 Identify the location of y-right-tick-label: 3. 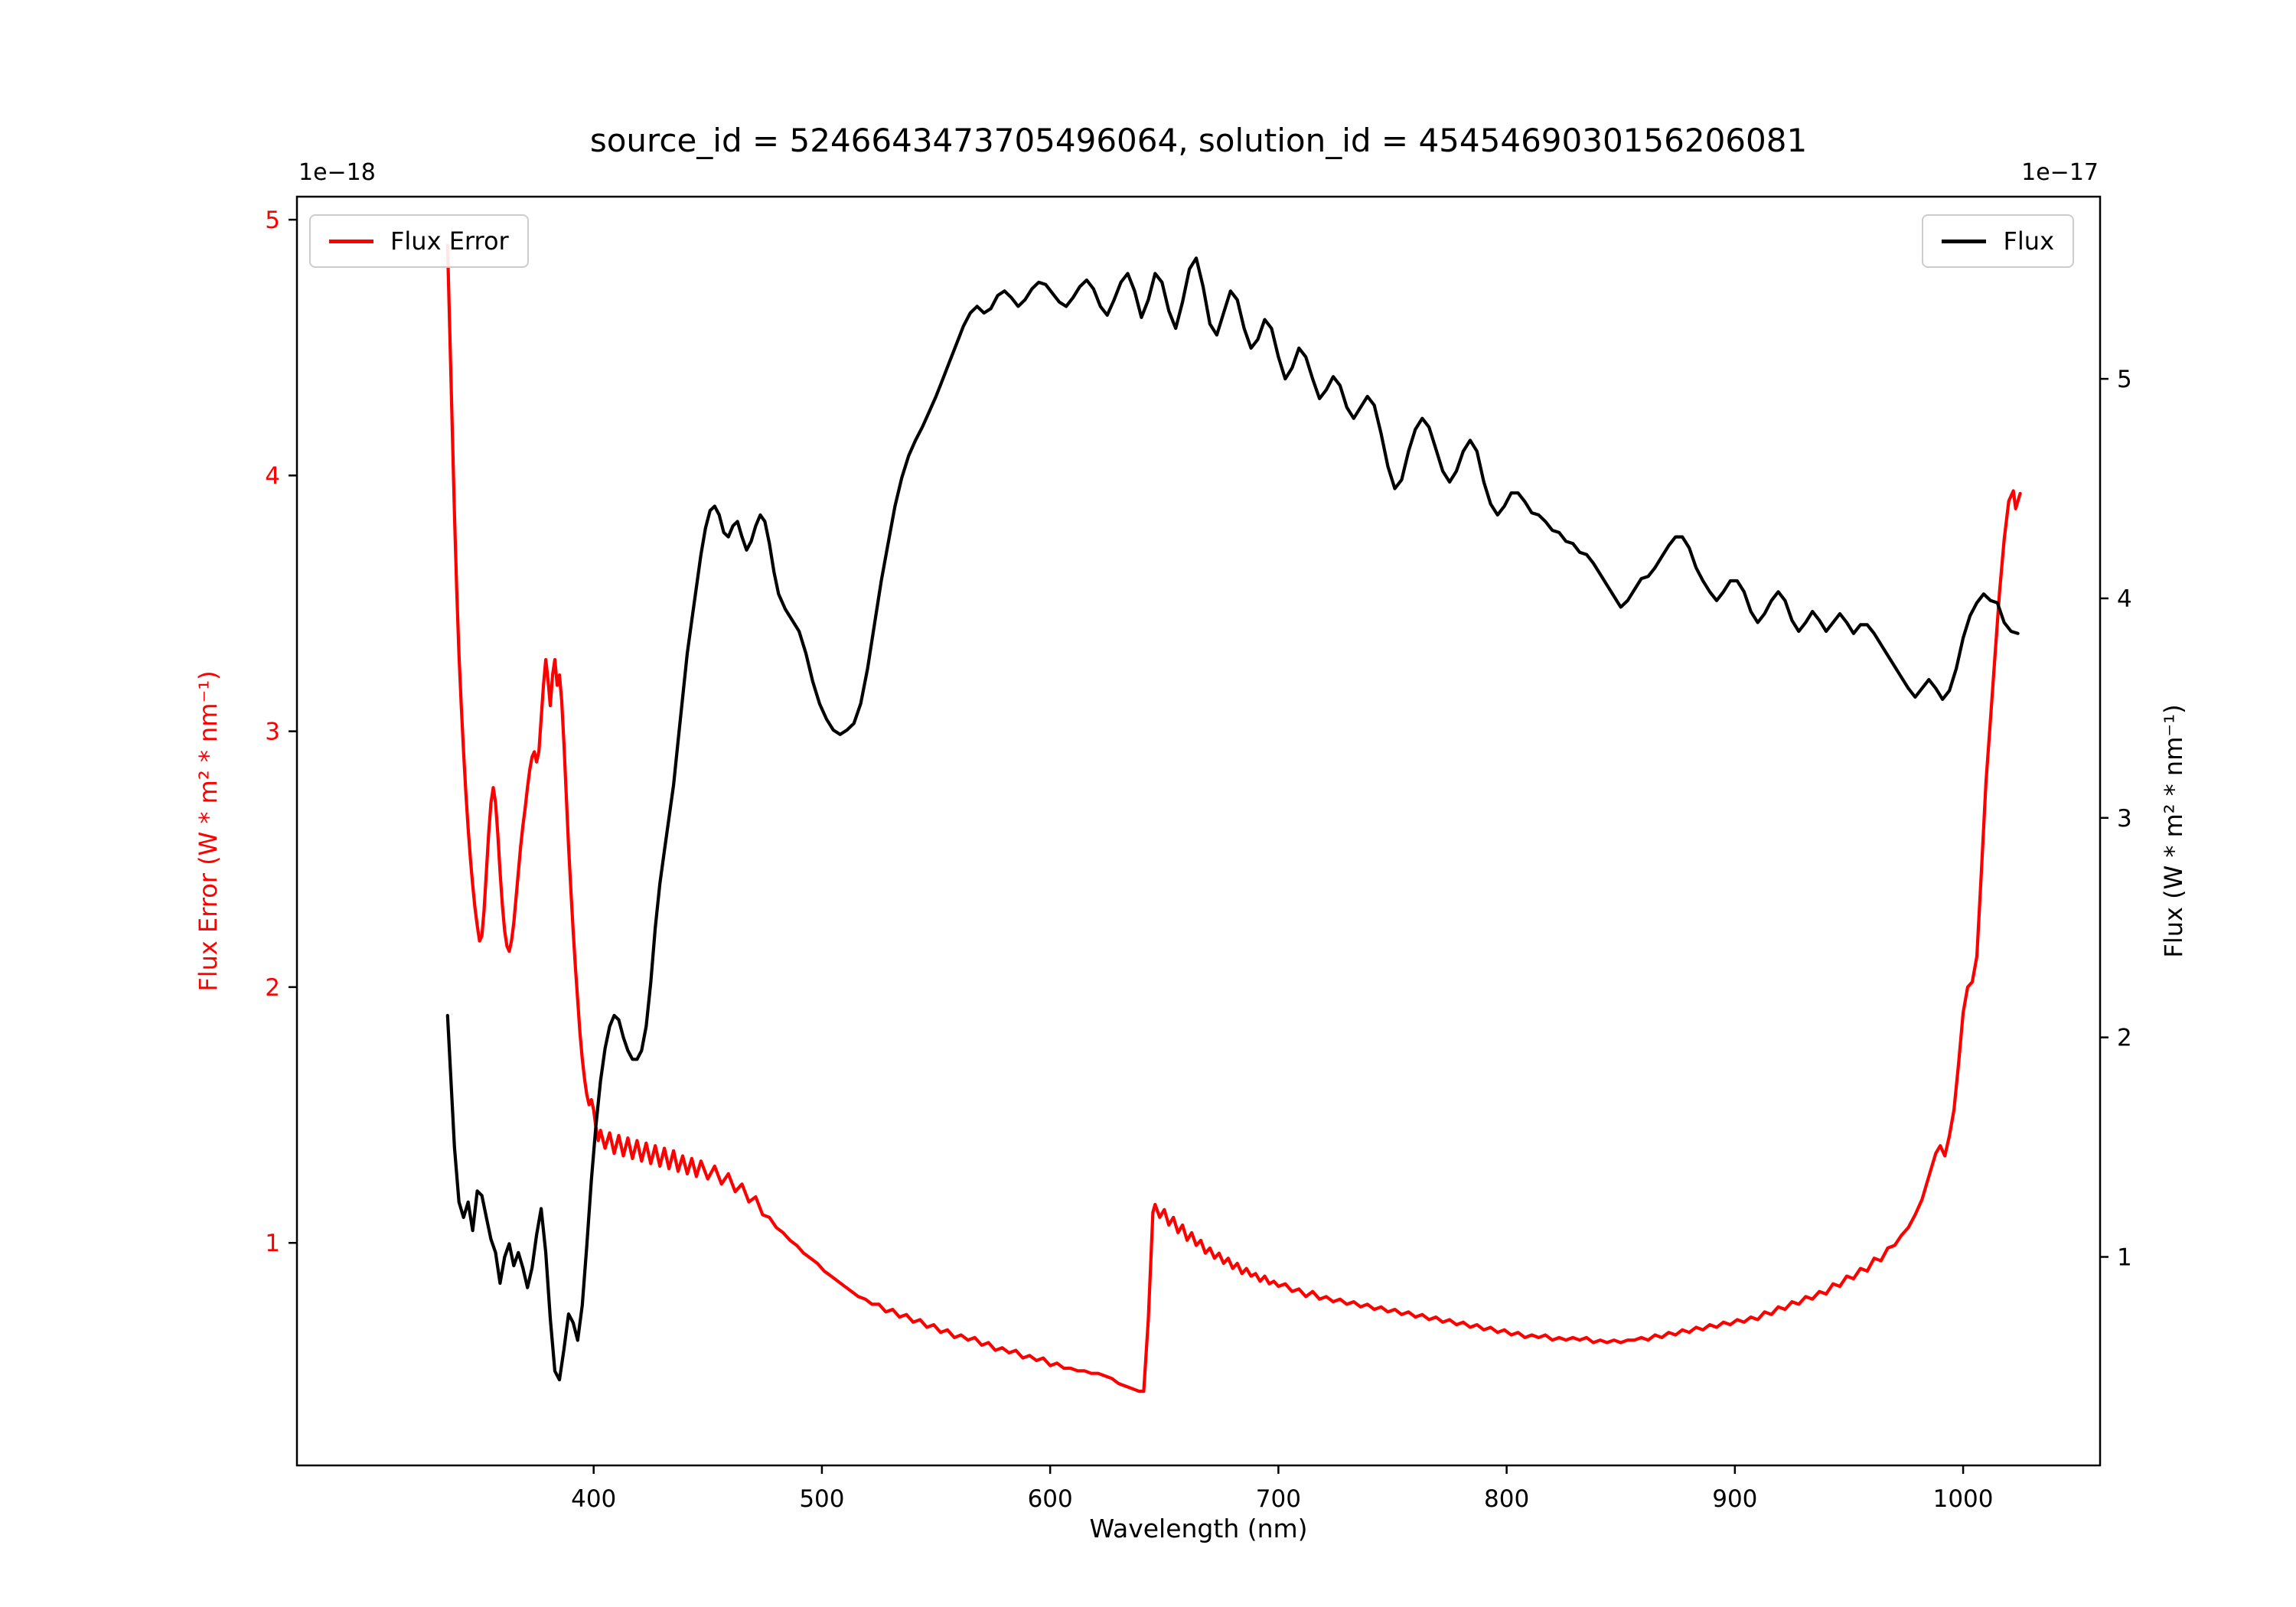
(2124, 819).